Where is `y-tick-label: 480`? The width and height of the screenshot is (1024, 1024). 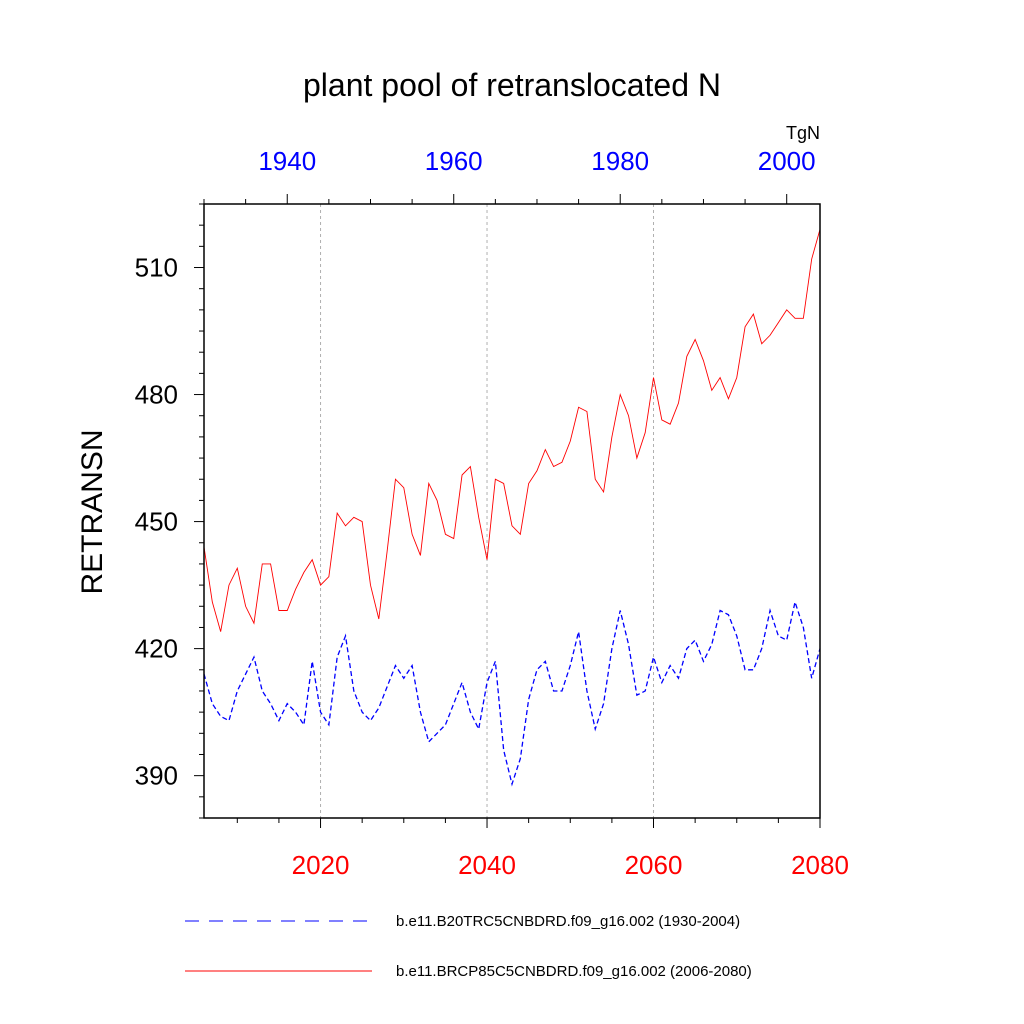
y-tick-label: 480 is located at coordinates (156, 395).